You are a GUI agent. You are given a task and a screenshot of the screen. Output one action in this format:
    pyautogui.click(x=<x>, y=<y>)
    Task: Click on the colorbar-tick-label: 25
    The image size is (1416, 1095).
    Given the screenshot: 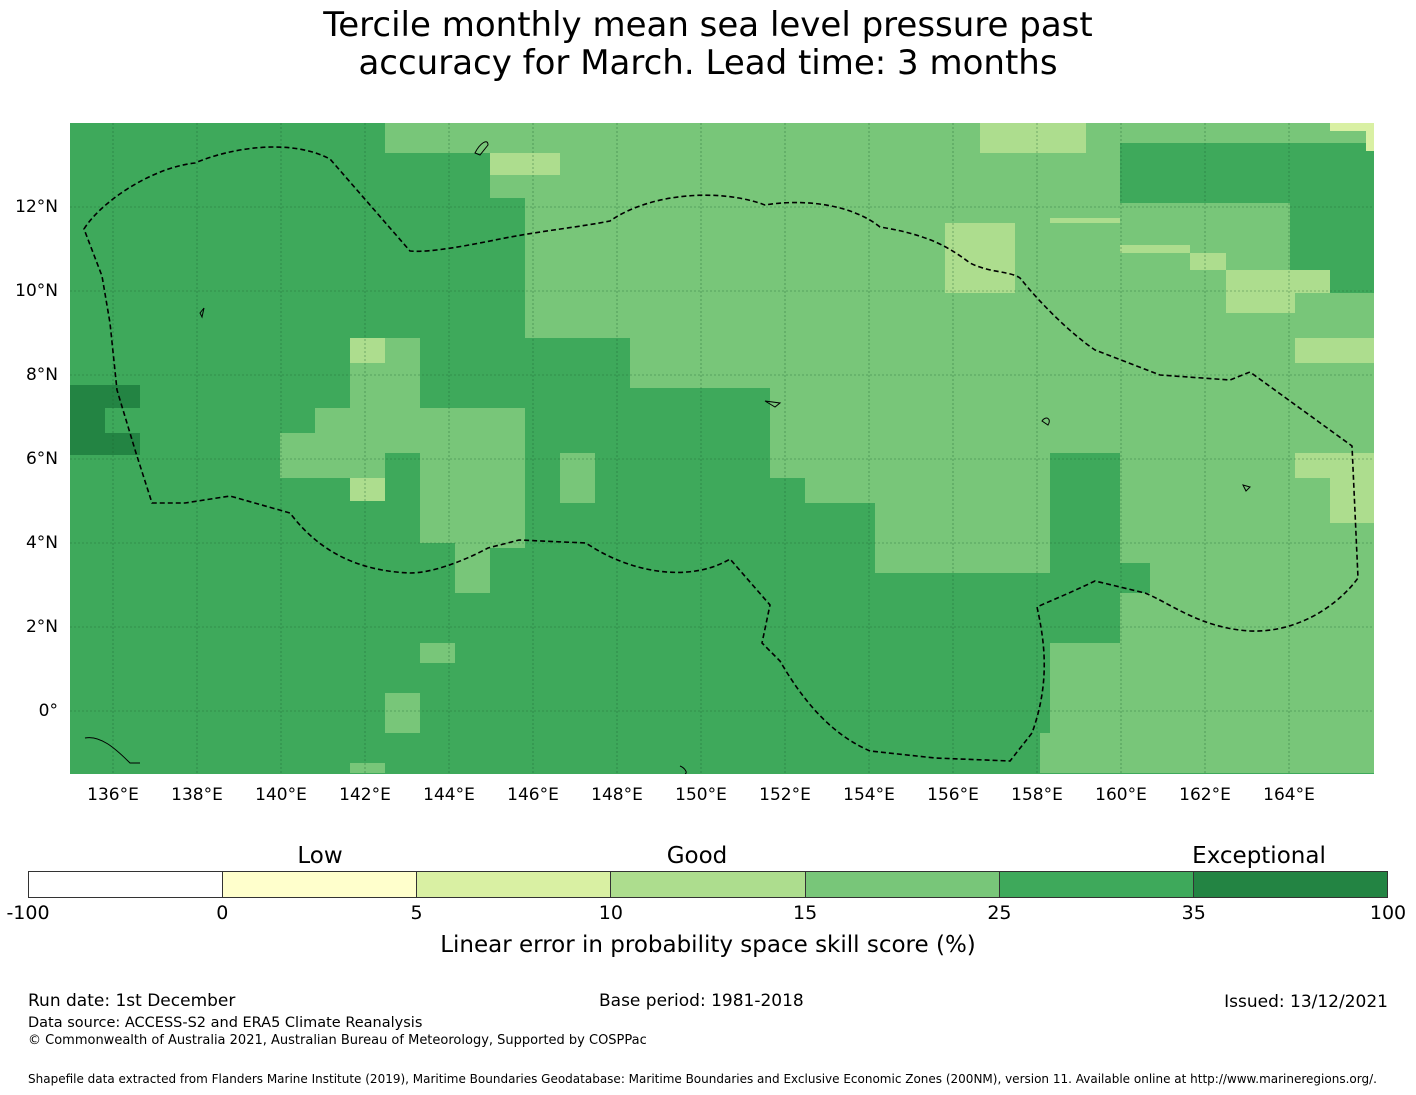 What is the action you would take?
    pyautogui.click(x=999, y=913)
    